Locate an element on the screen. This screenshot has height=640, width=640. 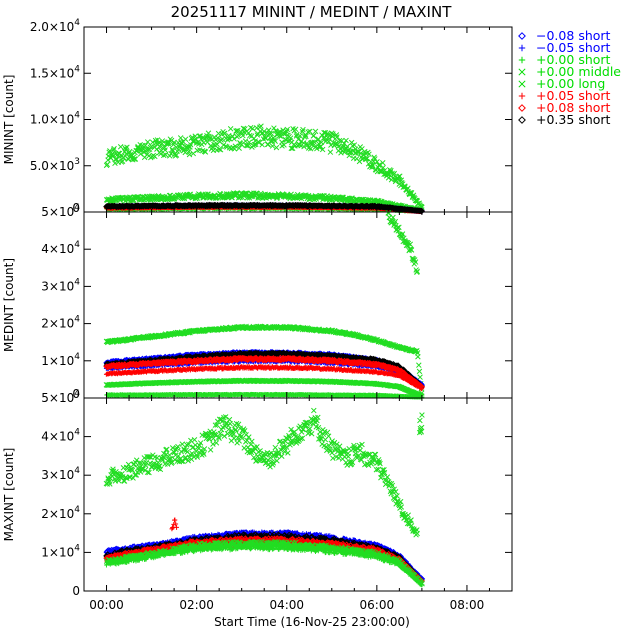
series--0-00-long is located at coordinates (264, 167).